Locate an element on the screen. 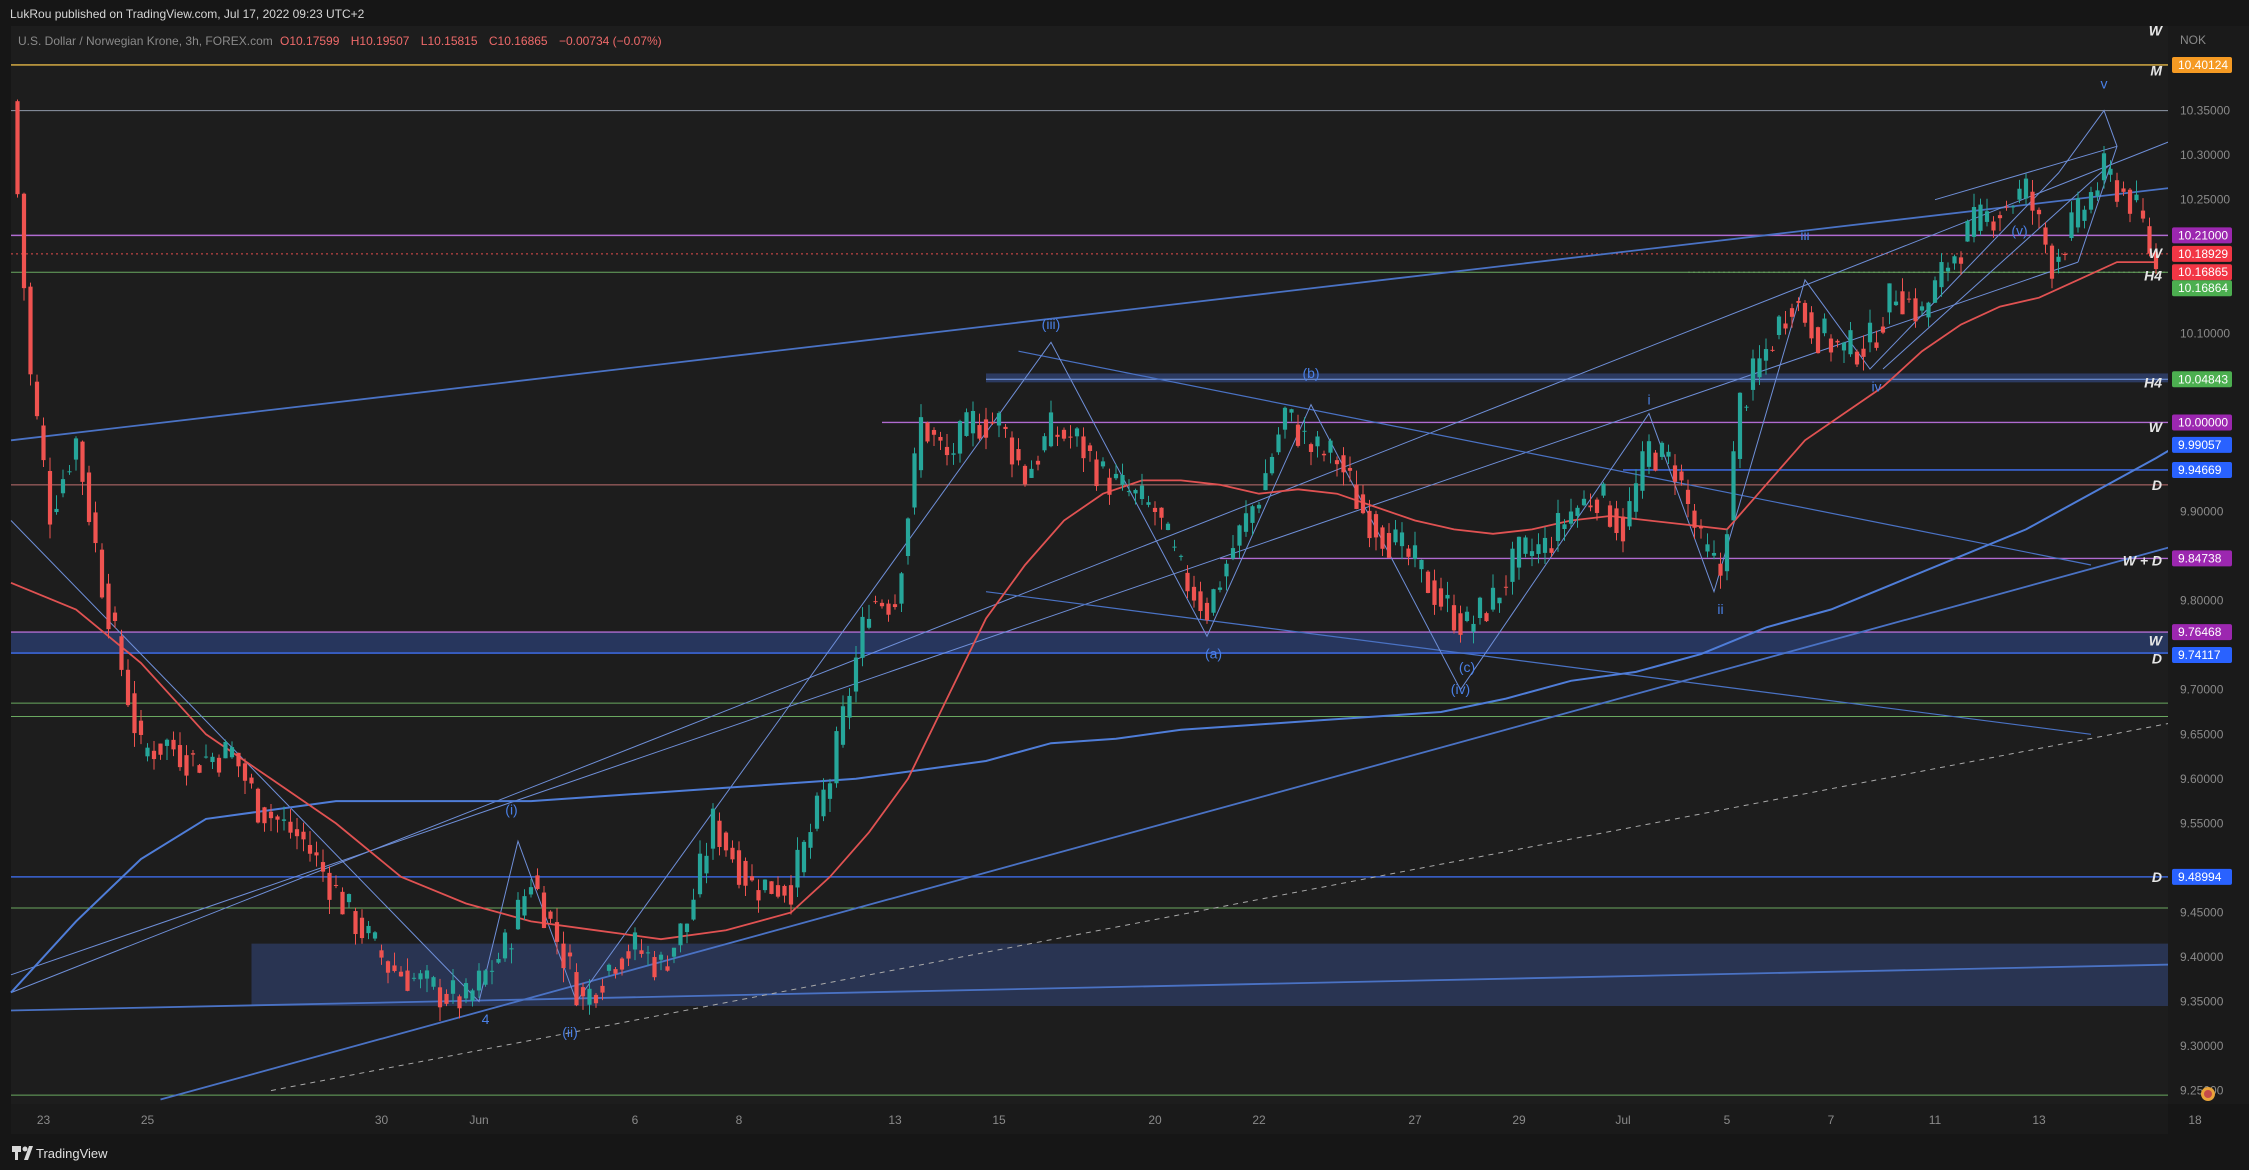  tradingview-brand: TradingView is located at coordinates (60, 1153).